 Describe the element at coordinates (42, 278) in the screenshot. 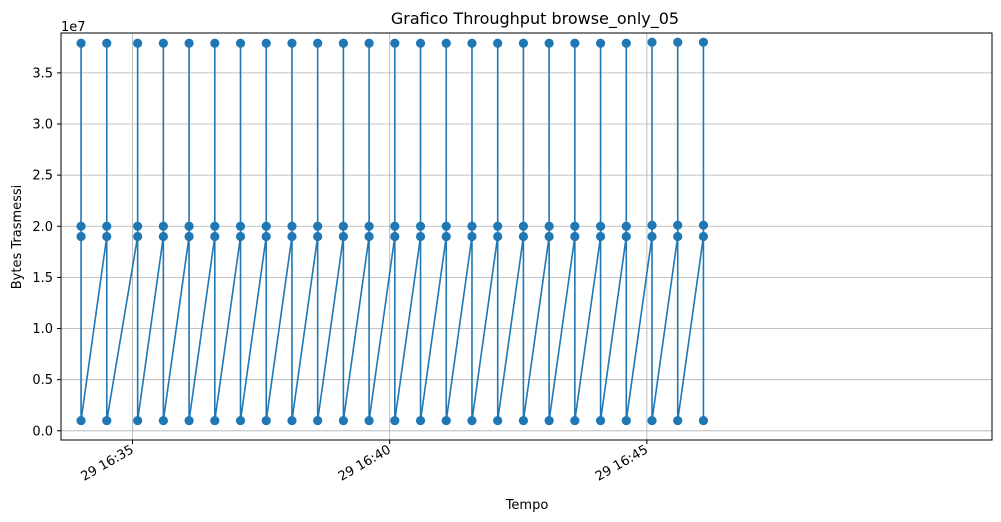

I see `y-tick-label: 1.5` at that location.